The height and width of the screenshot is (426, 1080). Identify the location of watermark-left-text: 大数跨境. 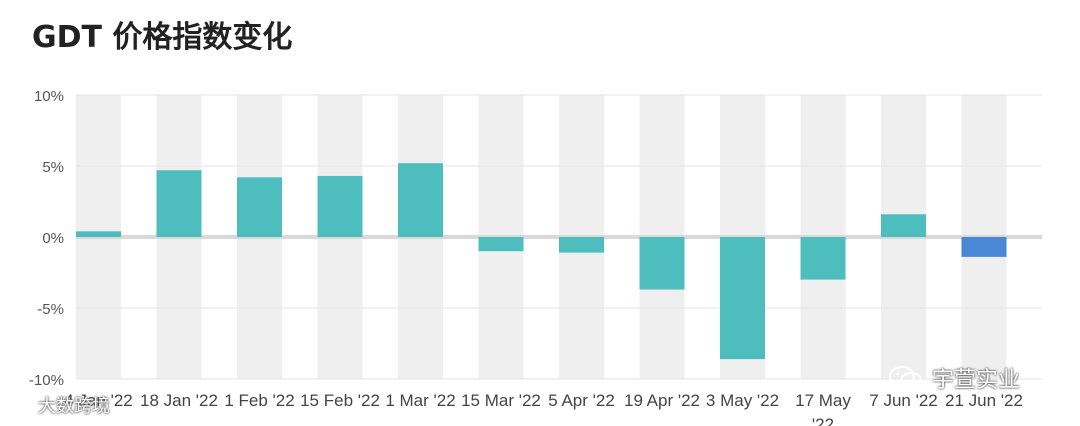
(74, 406).